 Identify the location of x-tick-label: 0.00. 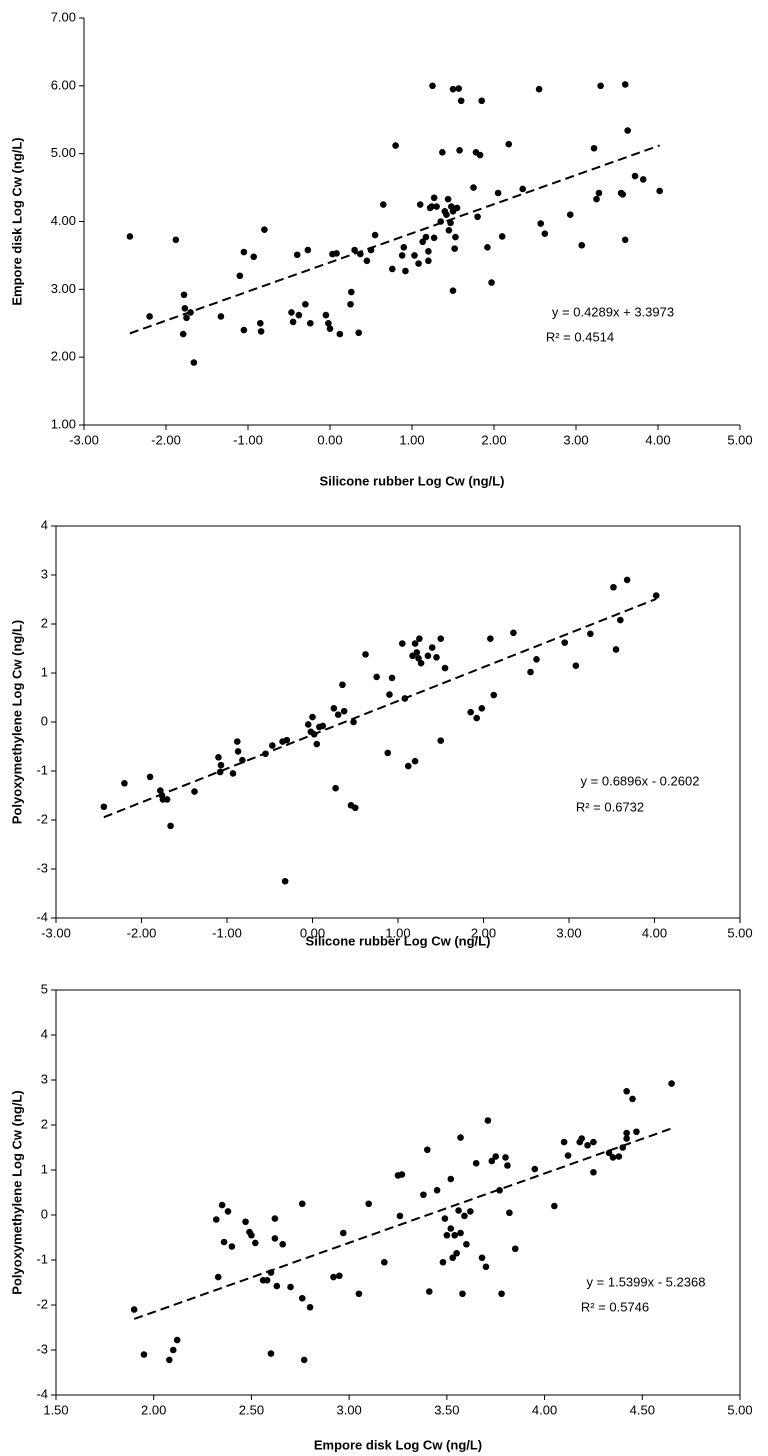
(312, 932).